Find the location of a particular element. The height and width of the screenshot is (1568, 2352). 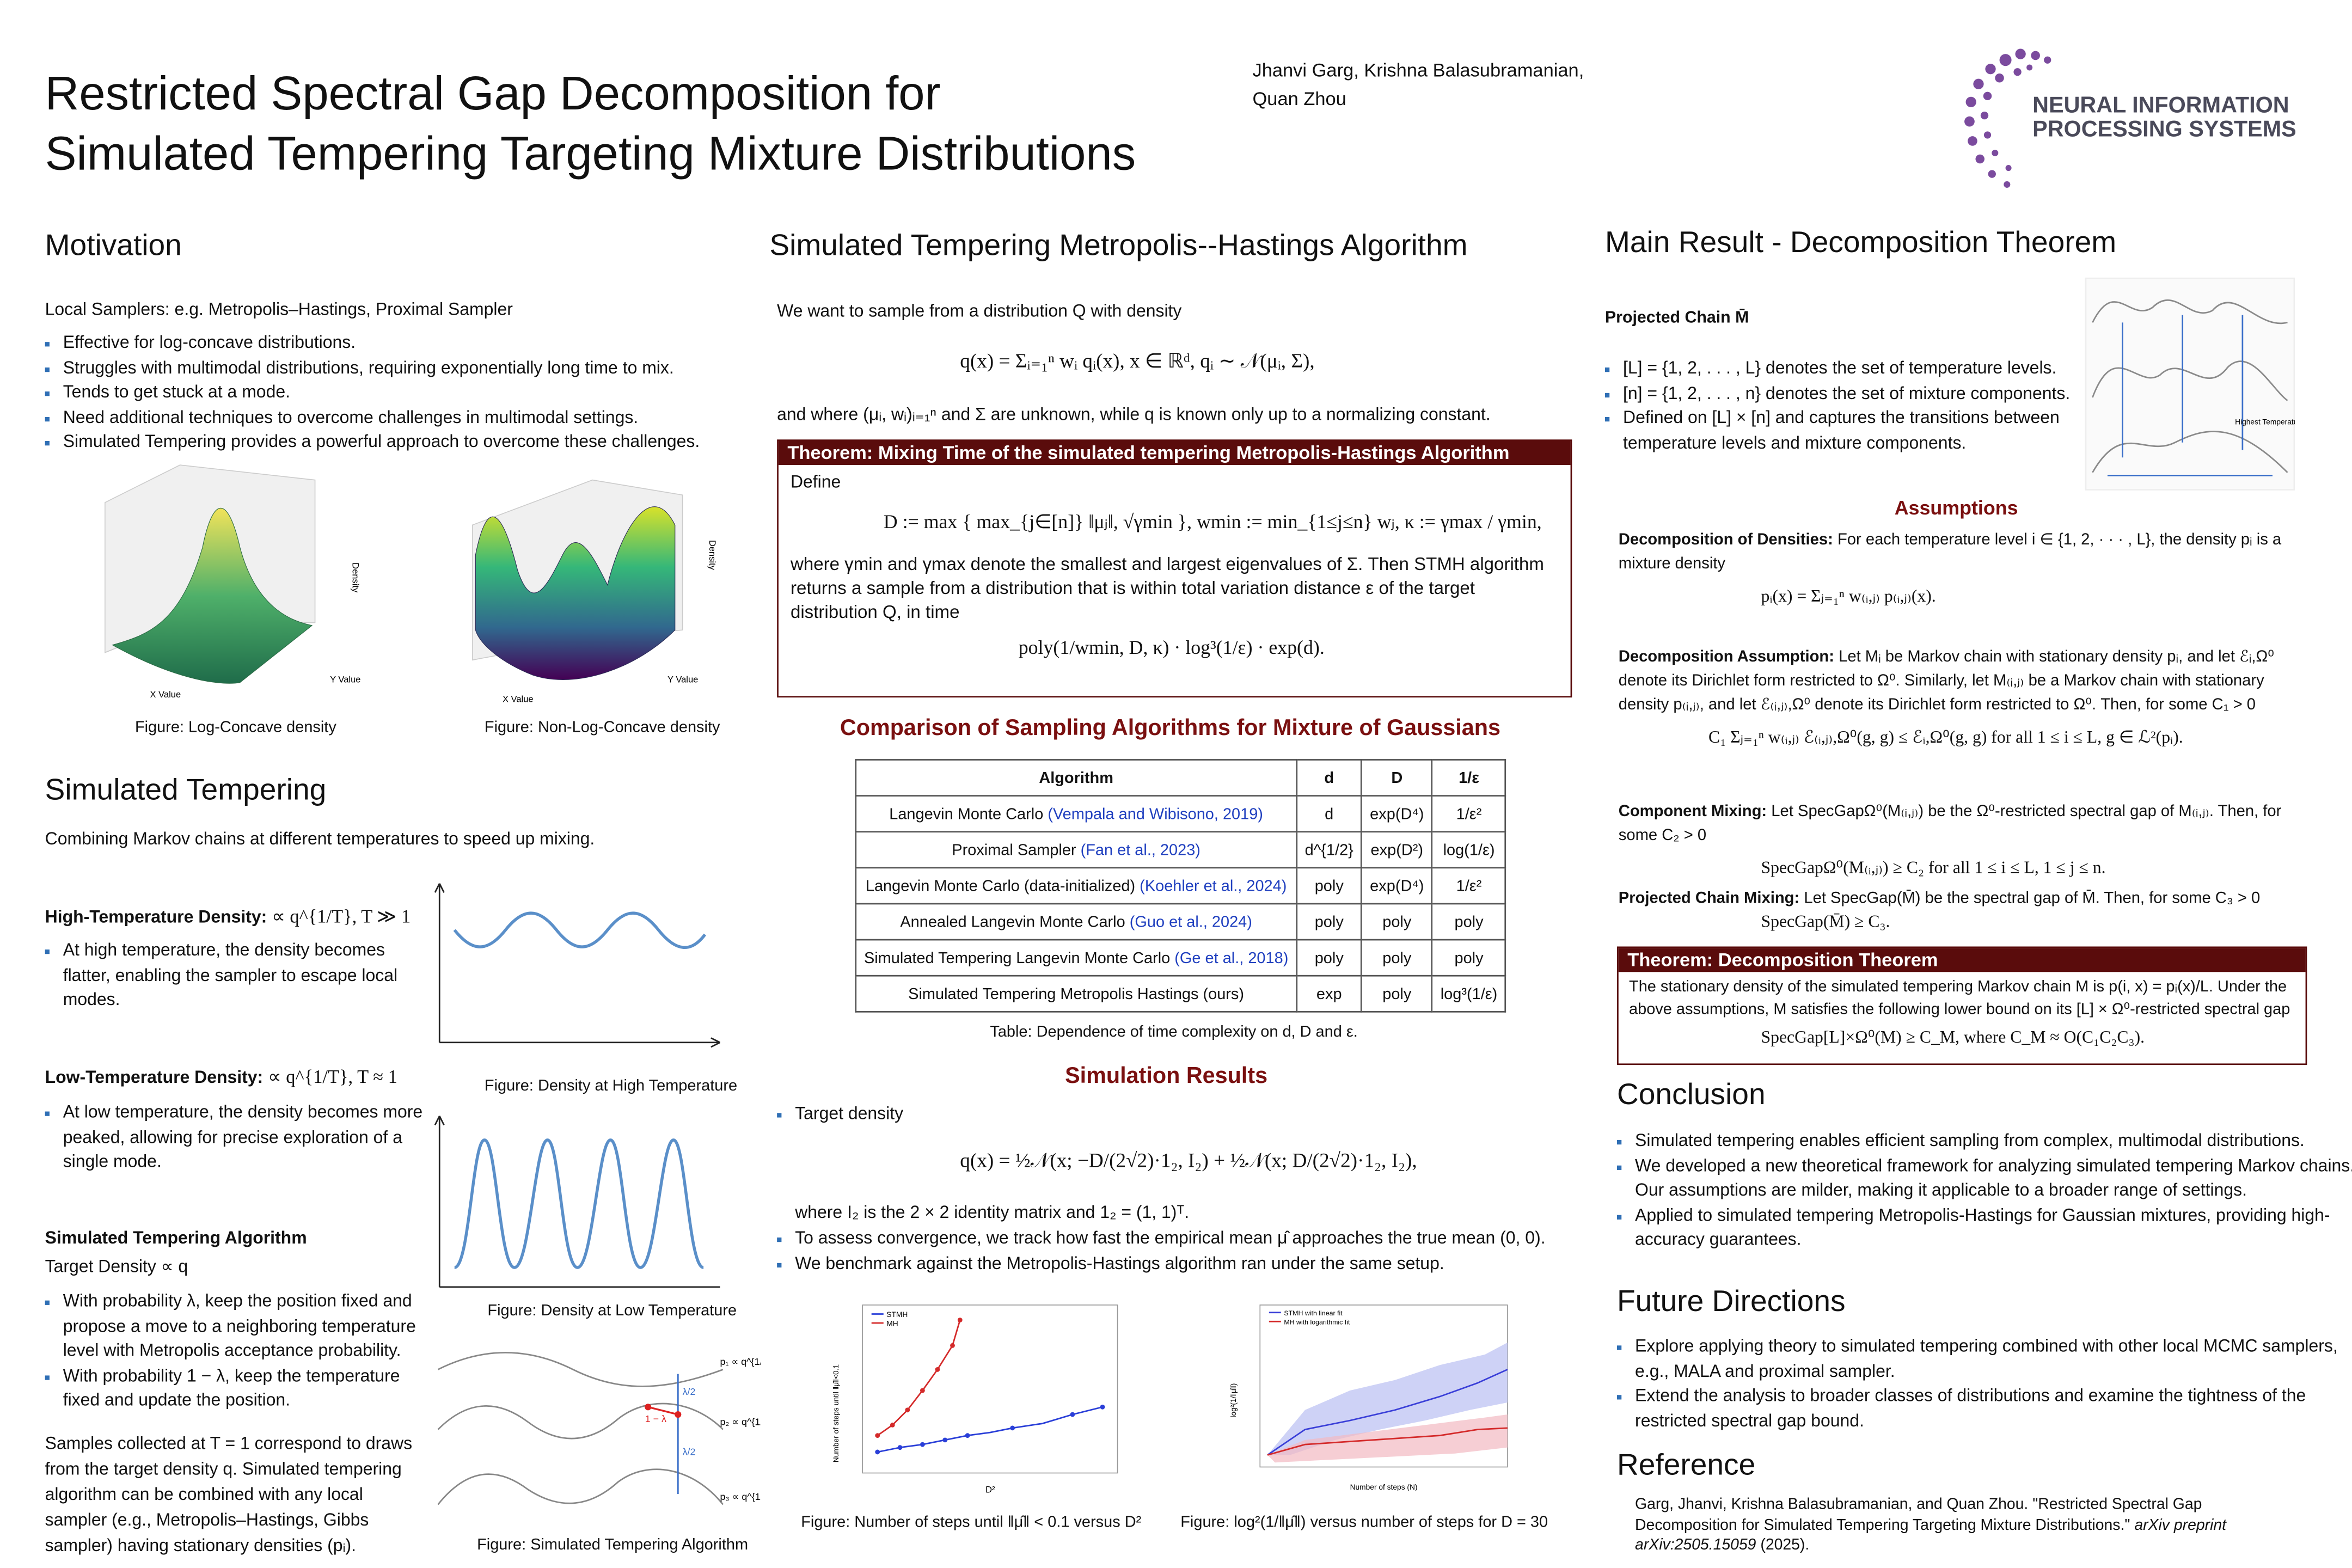

figure-high-temp is located at coordinates (577, 965).